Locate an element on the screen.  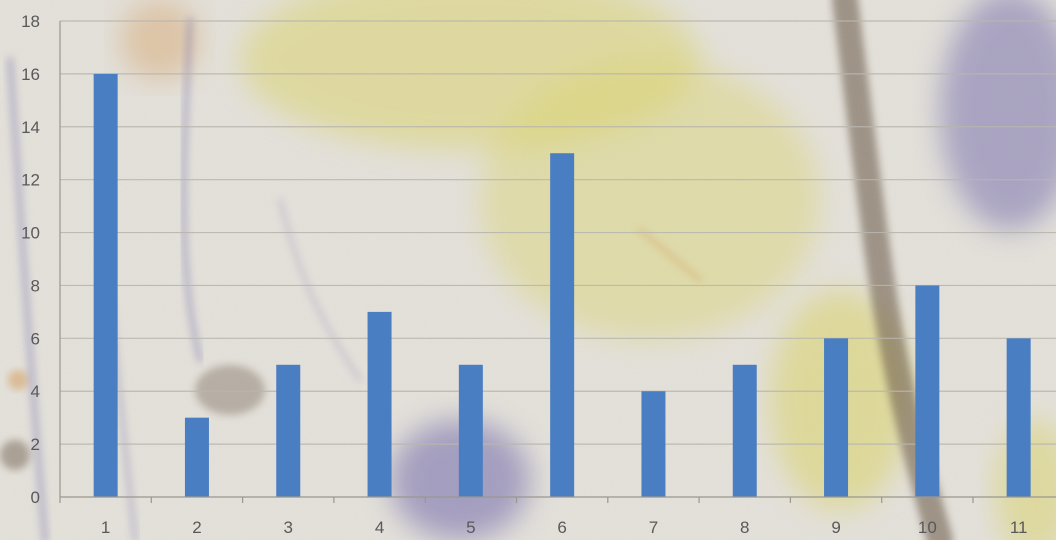
y-tick-label: 14 is located at coordinates (30, 127).